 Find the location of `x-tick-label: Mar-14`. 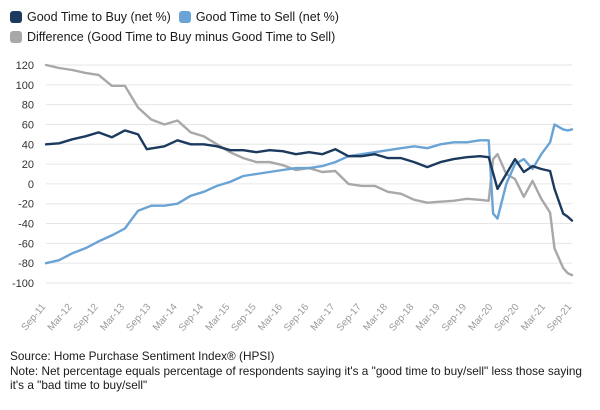

x-tick-label: Mar-14 is located at coordinates (165, 318).